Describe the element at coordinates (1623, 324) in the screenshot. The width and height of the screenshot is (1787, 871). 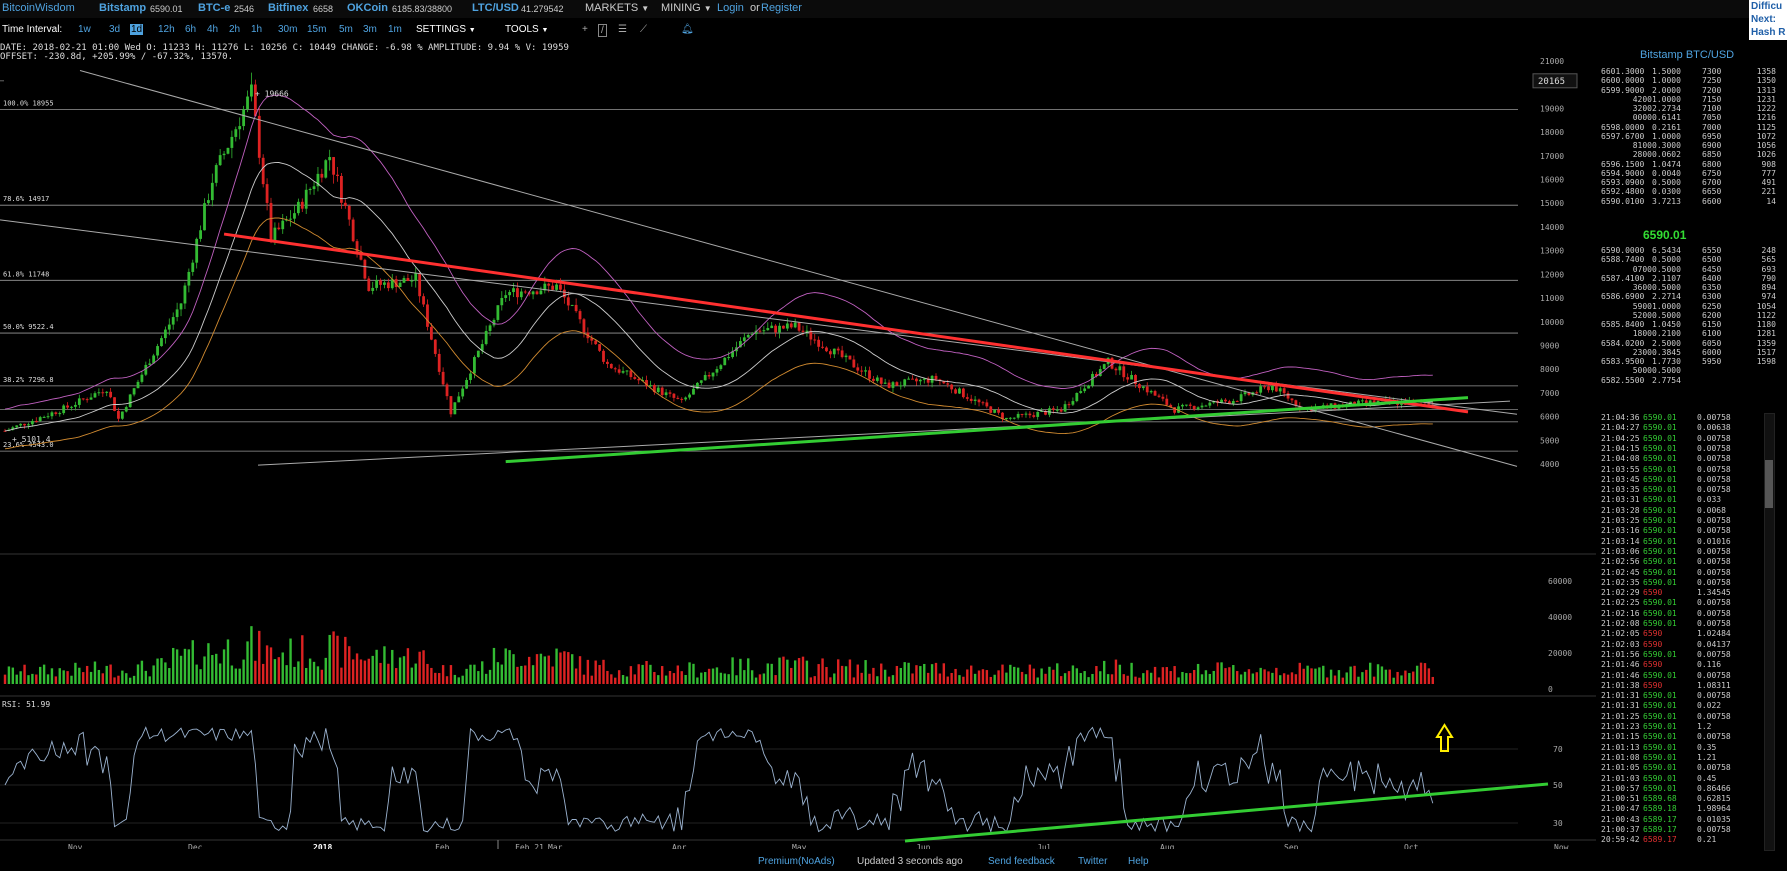
I see `bid-cell: 6585.8400` at that location.